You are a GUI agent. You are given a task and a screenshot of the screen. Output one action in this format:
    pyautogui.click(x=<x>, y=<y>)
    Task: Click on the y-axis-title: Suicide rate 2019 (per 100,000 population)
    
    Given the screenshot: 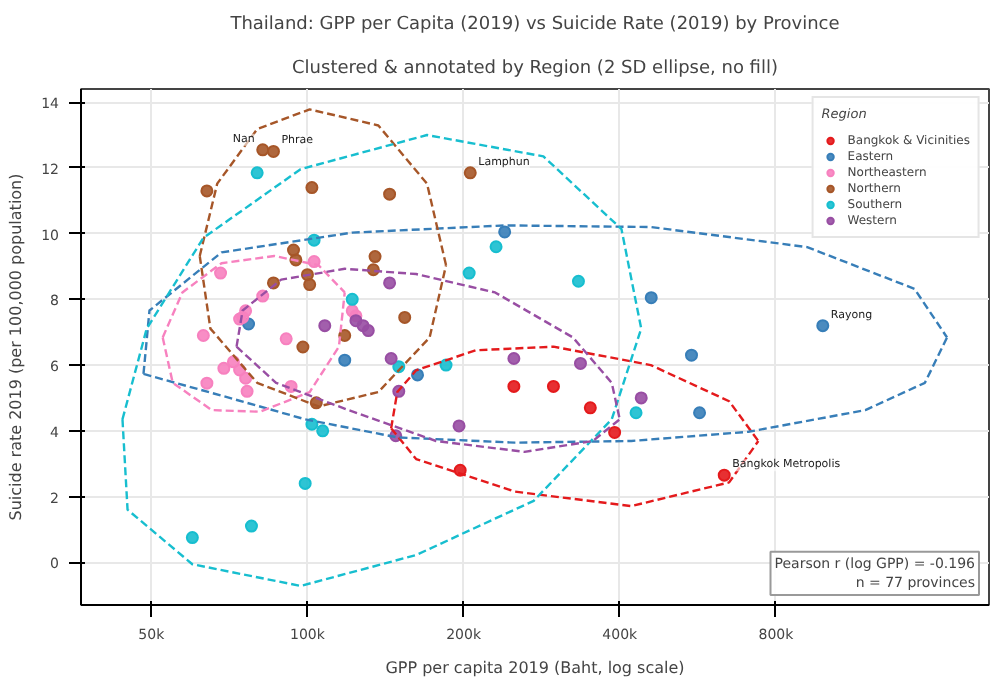 What is the action you would take?
    pyautogui.click(x=16, y=347)
    